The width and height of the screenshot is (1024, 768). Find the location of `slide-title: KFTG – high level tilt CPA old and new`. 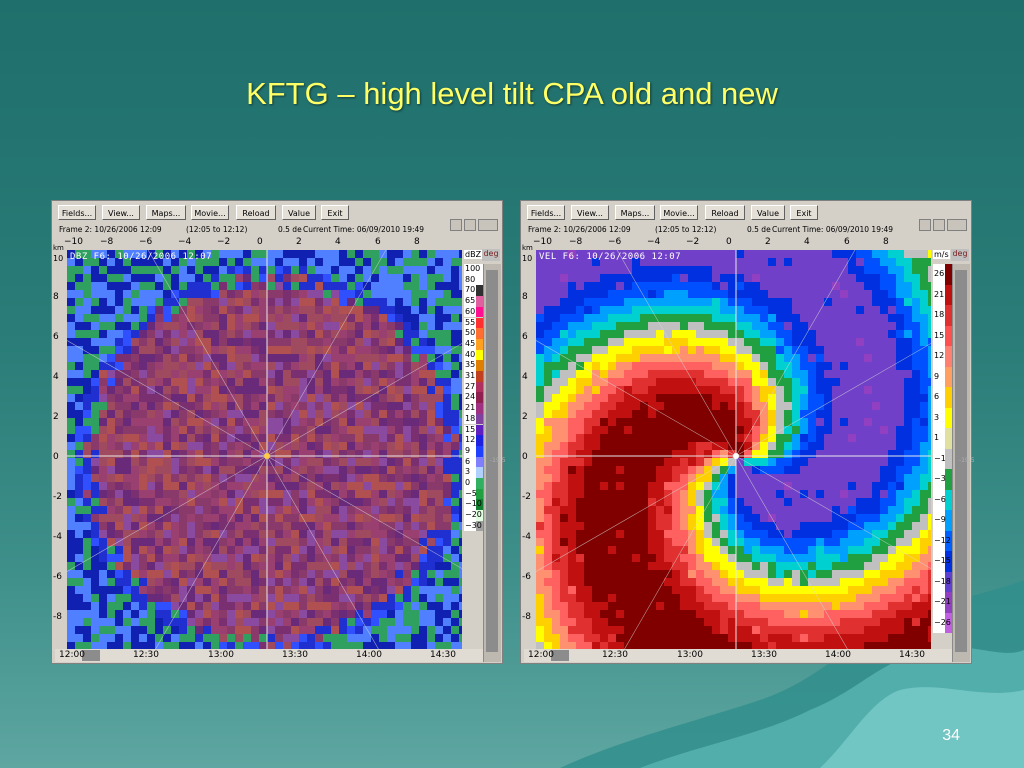

slide-title: KFTG – high level tilt CPA old and new is located at coordinates (512, 93).